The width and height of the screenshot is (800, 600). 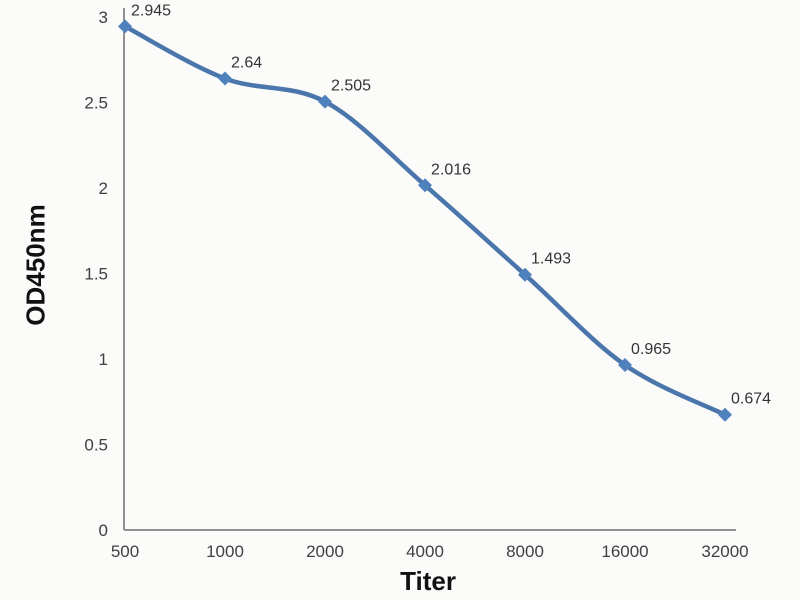 What do you see at coordinates (35, 265) in the screenshot?
I see `y-axis-title: OD450nm` at bounding box center [35, 265].